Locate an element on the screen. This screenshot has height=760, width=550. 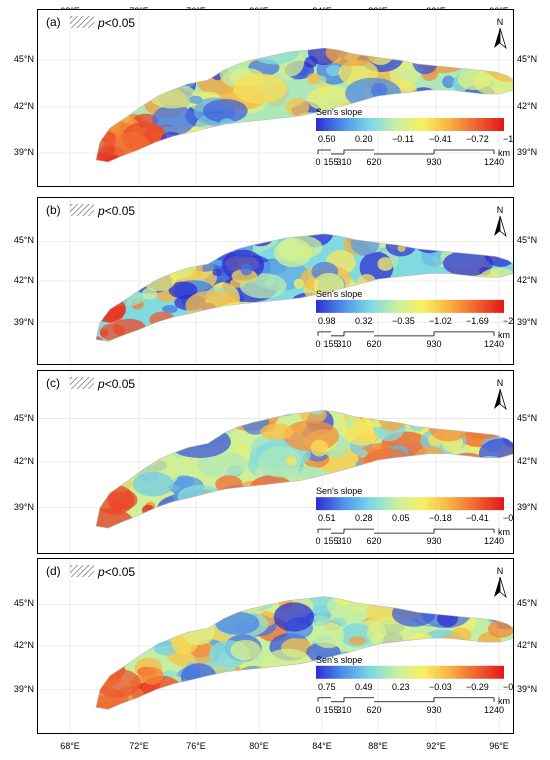
colorbar-tick-label: 0.49 is located at coordinates (364, 687).